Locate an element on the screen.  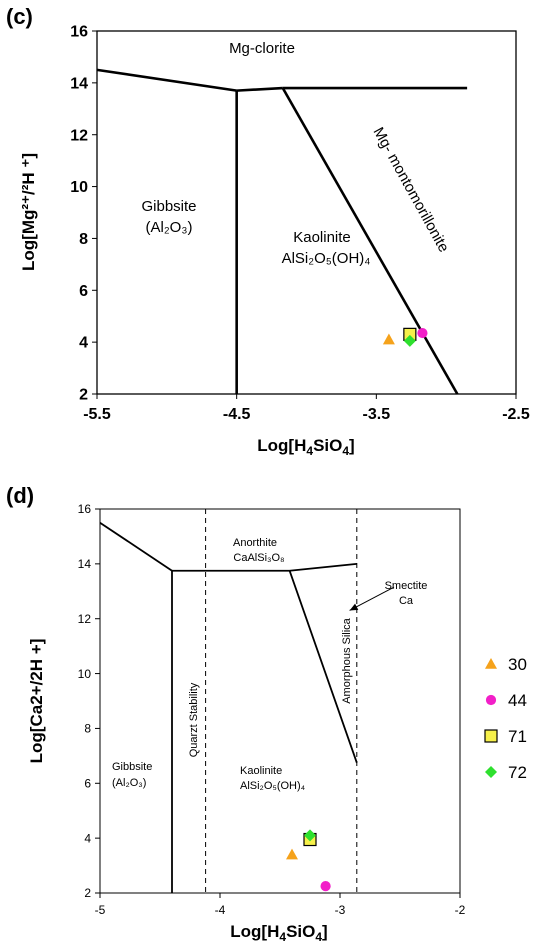
field-formula-kaolinite-c: AlSi₂O₅(OH)₄ is located at coordinates (326, 258).